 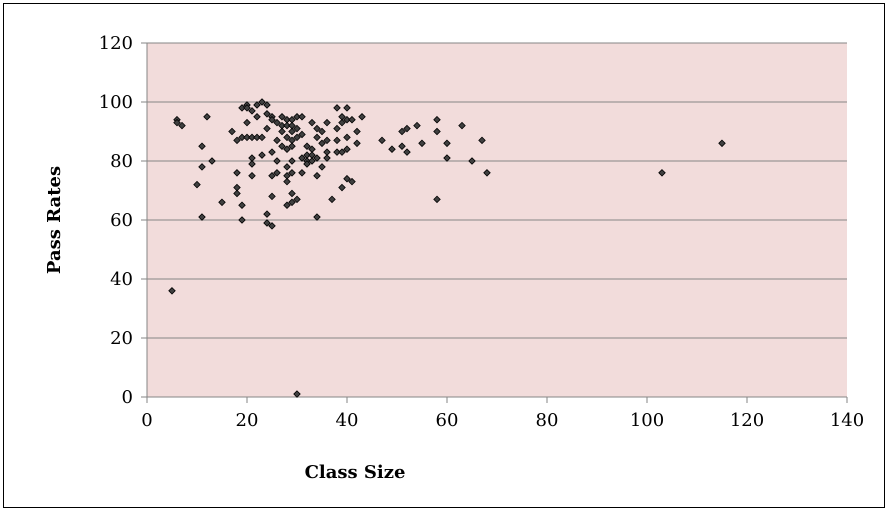 What do you see at coordinates (121, 220) in the screenshot?
I see `y-tick-label: 60` at bounding box center [121, 220].